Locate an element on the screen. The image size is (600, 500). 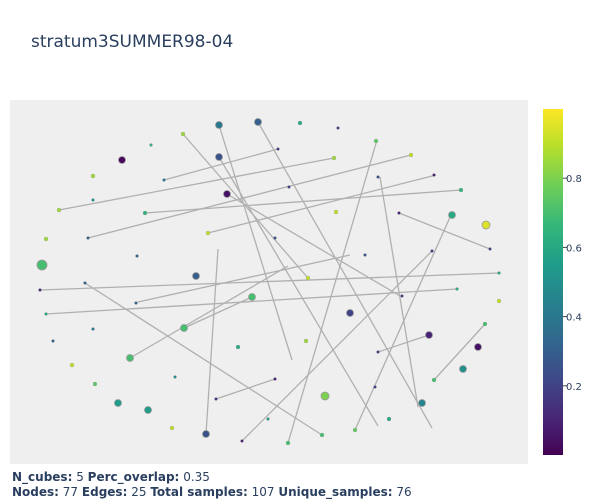
colorbar-tick-label: 0.2 is located at coordinates (574, 387).